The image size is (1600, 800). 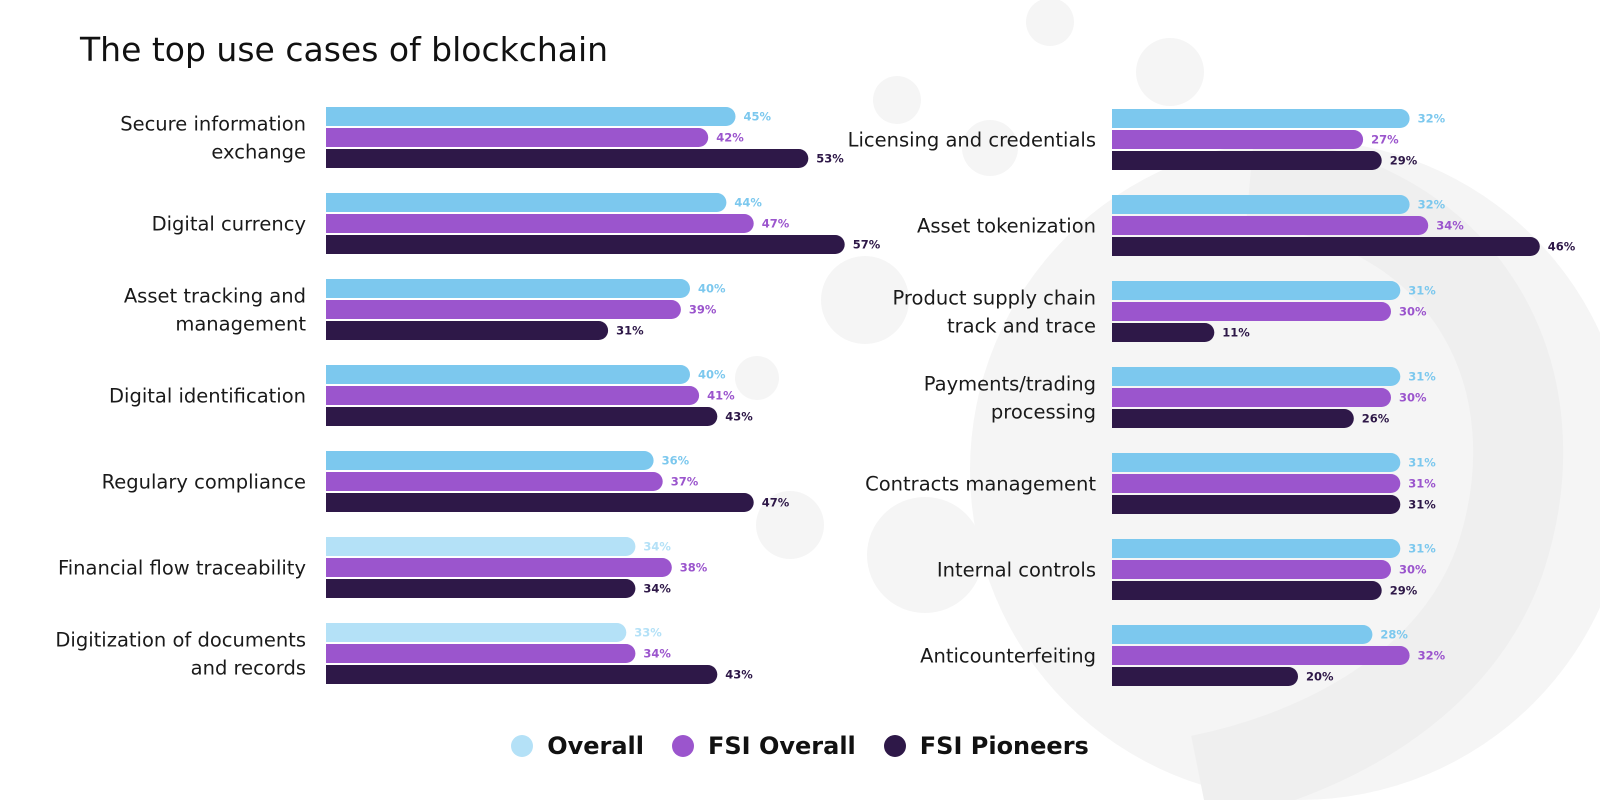 I want to click on bar-fsi-pioneers-digitization-of-documents-and-records, so click(x=522, y=674).